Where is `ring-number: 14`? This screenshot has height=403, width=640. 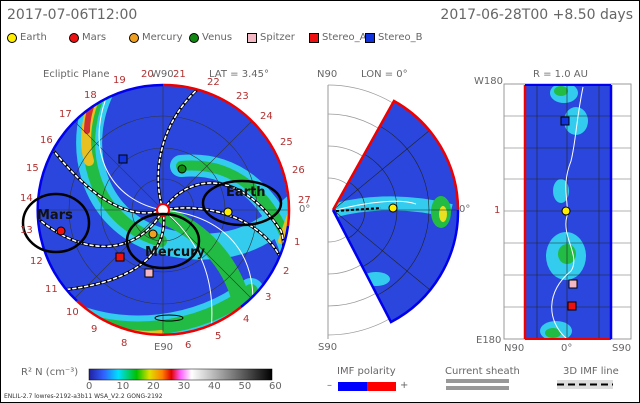
ring-number: 14 is located at coordinates (26, 198).